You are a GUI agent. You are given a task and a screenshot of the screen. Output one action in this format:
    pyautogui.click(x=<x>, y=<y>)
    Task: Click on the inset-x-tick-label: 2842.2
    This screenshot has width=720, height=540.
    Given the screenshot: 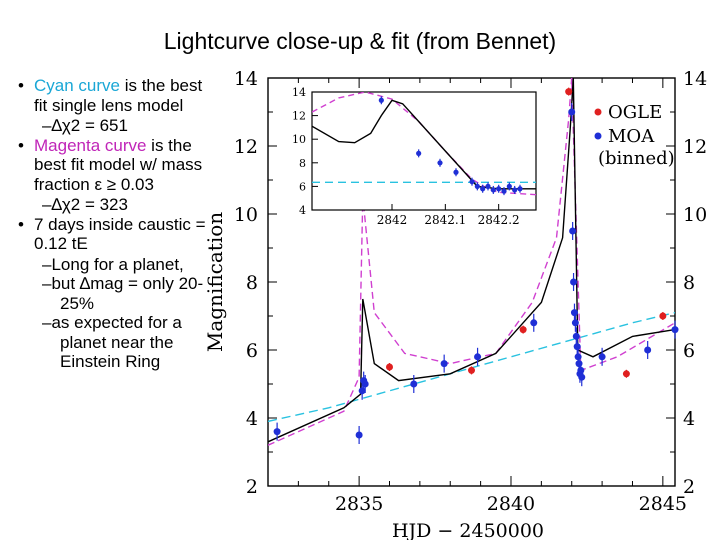 What is the action you would take?
    pyautogui.click(x=499, y=220)
    